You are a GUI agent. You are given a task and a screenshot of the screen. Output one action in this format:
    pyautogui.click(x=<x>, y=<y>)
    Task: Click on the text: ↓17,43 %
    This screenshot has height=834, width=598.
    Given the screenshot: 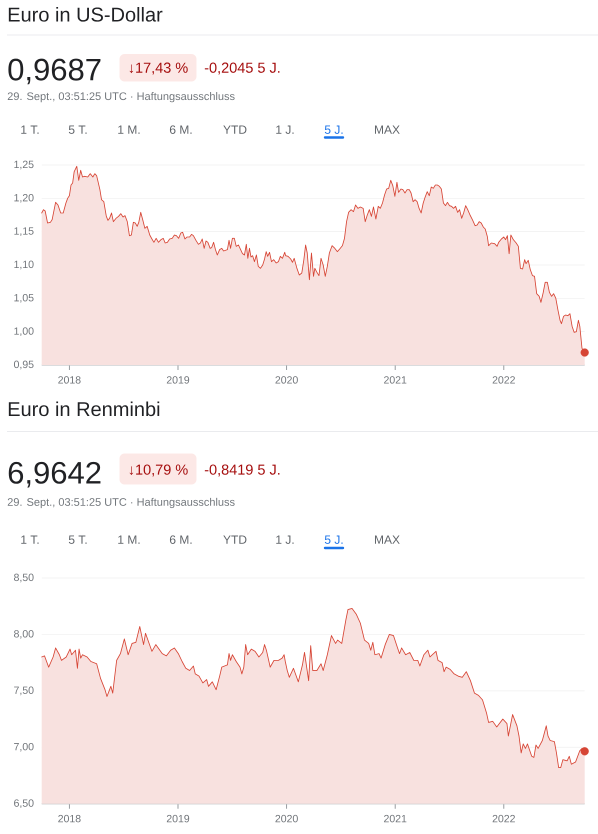 What is the action you would take?
    pyautogui.click(x=159, y=68)
    